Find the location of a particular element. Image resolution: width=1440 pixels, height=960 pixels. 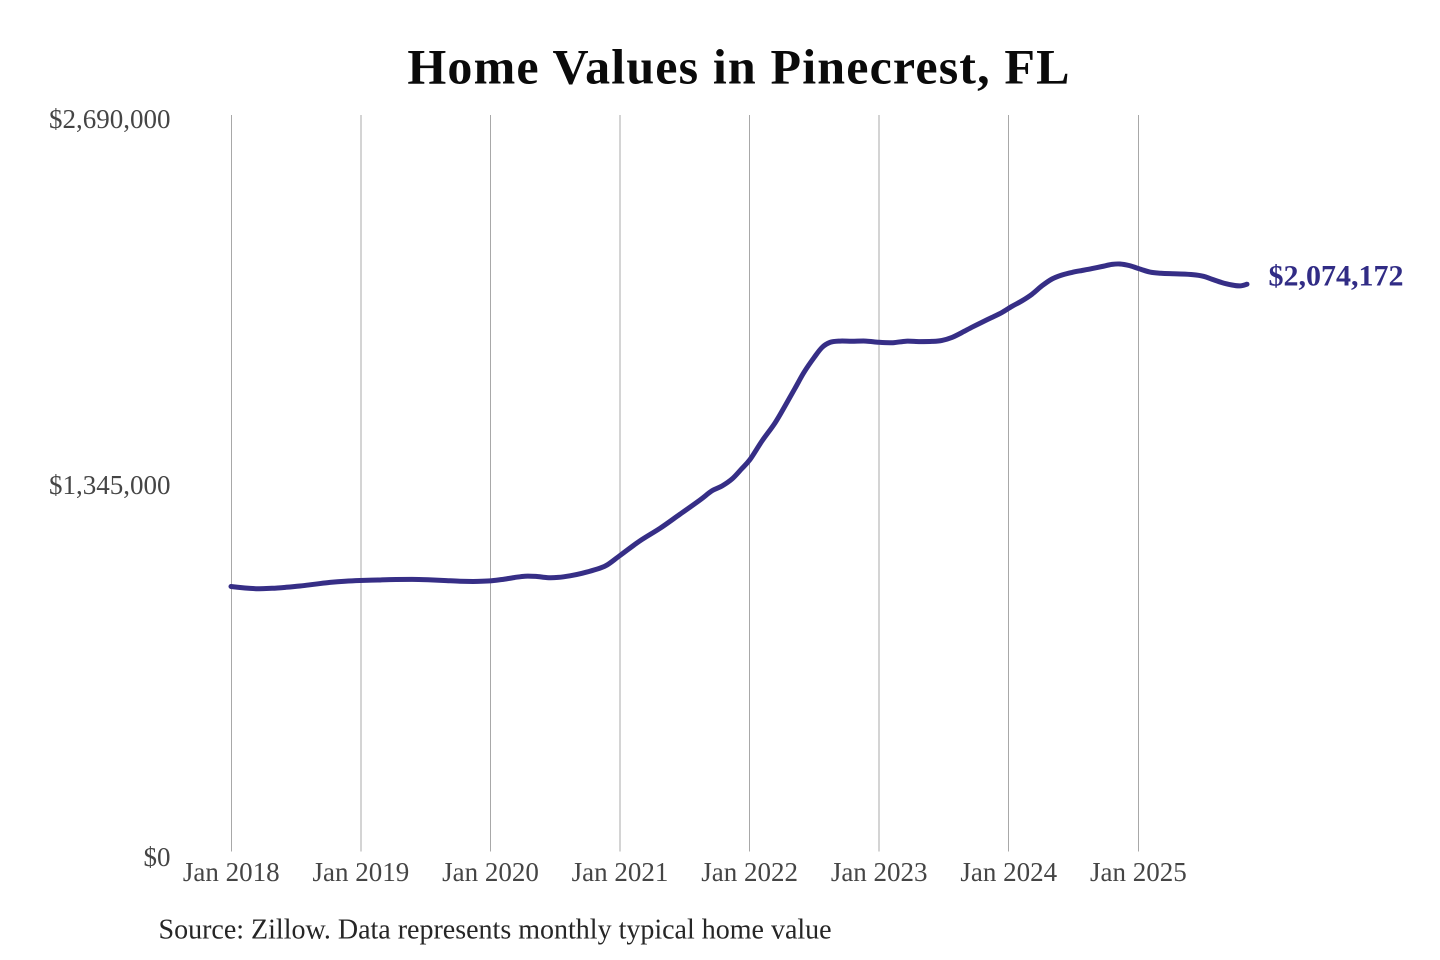

svg-text: Jan 2019 is located at coordinates (361, 872).